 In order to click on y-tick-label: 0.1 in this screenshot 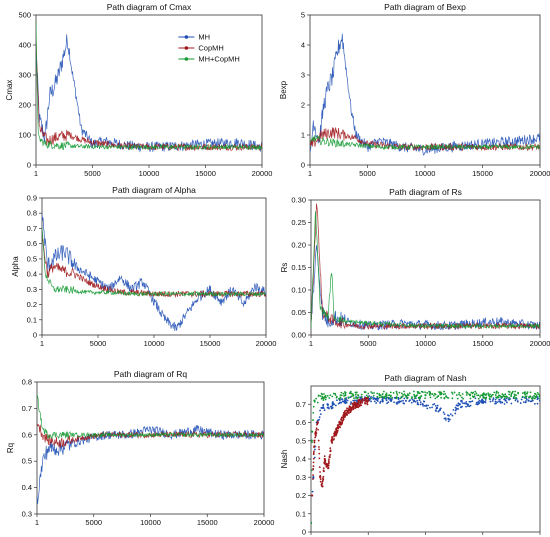, I will do `click(301, 513)`.